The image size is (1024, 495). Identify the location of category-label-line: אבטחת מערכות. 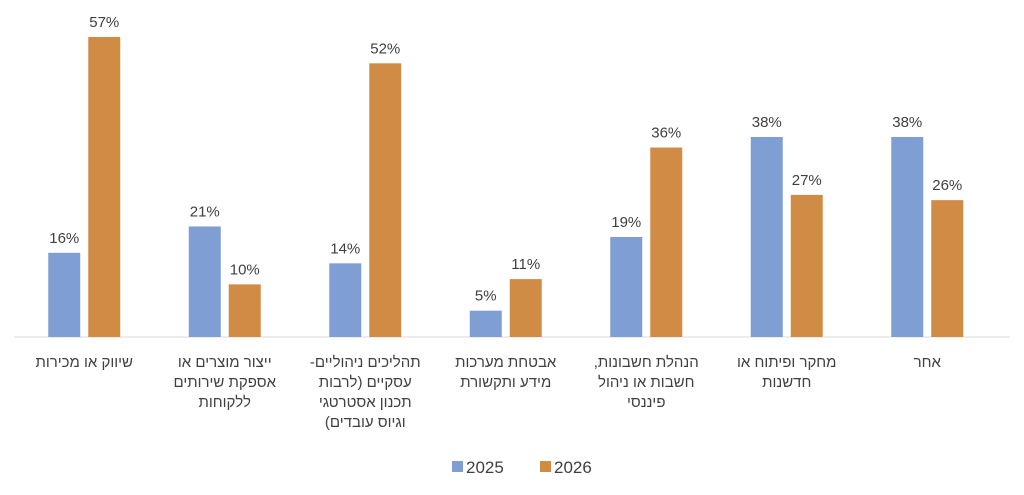
(506, 362).